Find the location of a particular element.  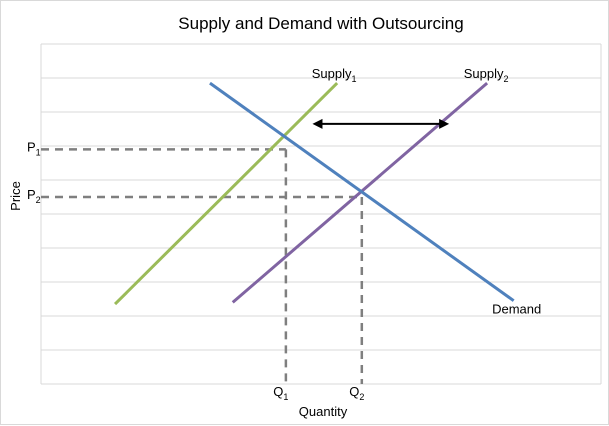

price-label-2: P2 is located at coordinates (34, 196).